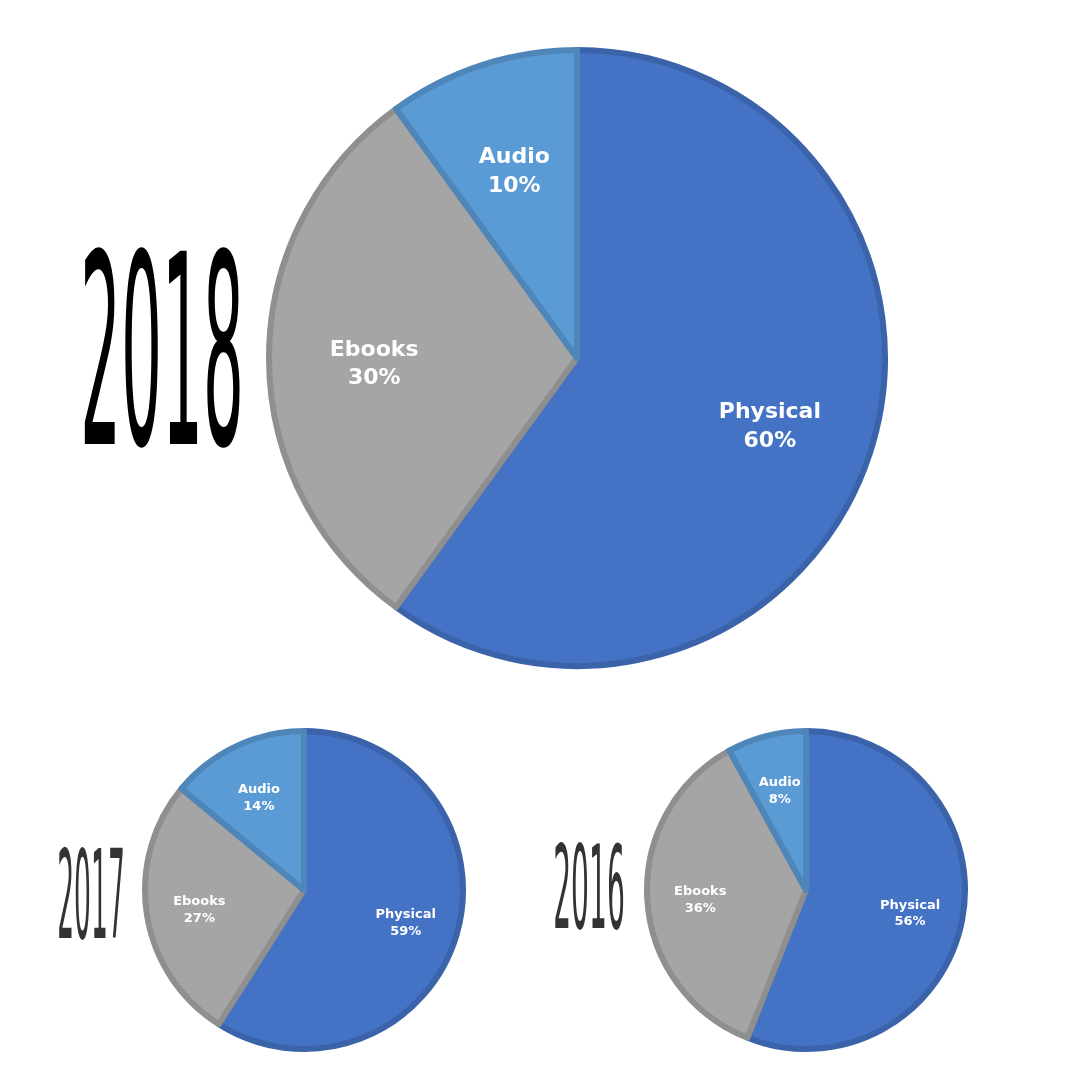 This screenshot has width=1080, height=1080. What do you see at coordinates (589, 888) in the screenshot?
I see `text: 2016` at bounding box center [589, 888].